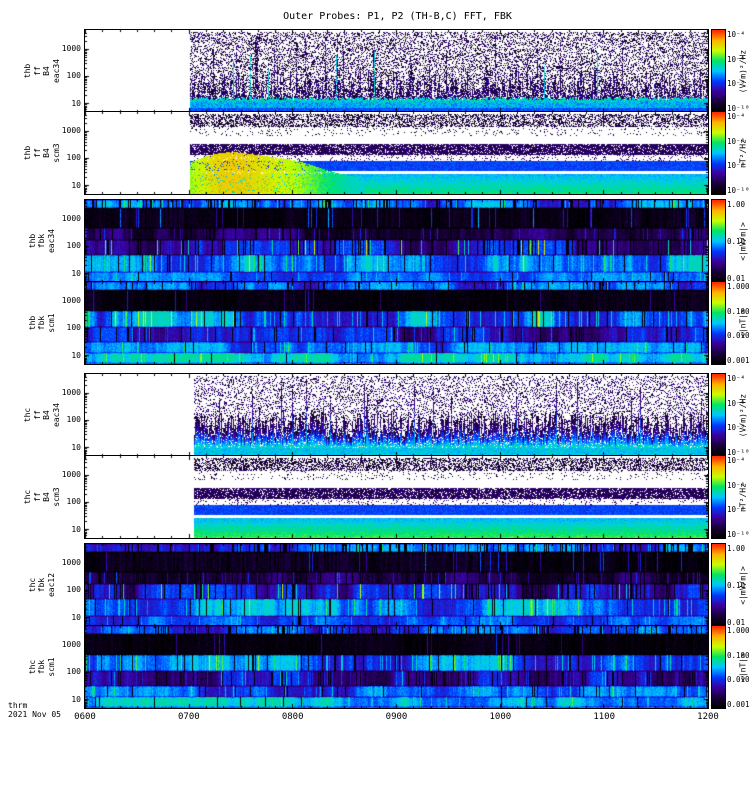 This screenshot has width=750, height=800. What do you see at coordinates (396, 71) in the screenshot?
I see `spectrogram-thb-fft-efield` at bounding box center [396, 71].